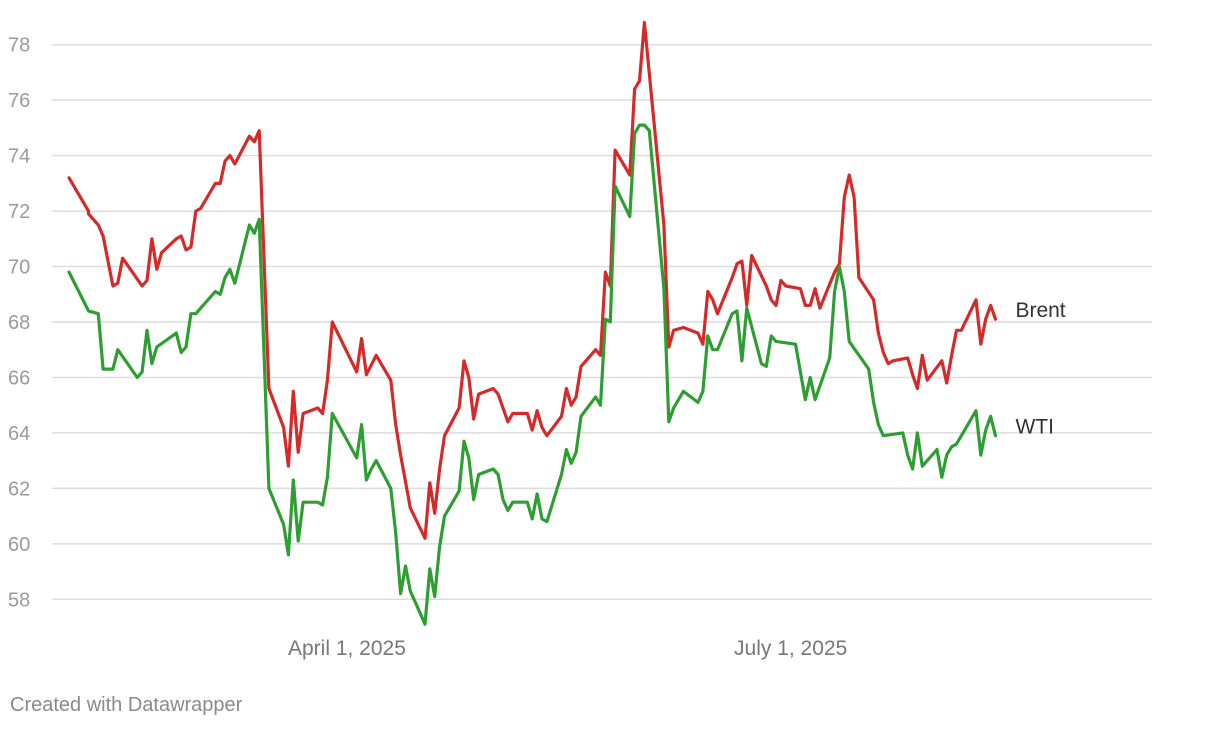  I want to click on y-axis-tick-labels: 58 60 62 64 66 68 70 72 74 76 78, so click(19, 323).